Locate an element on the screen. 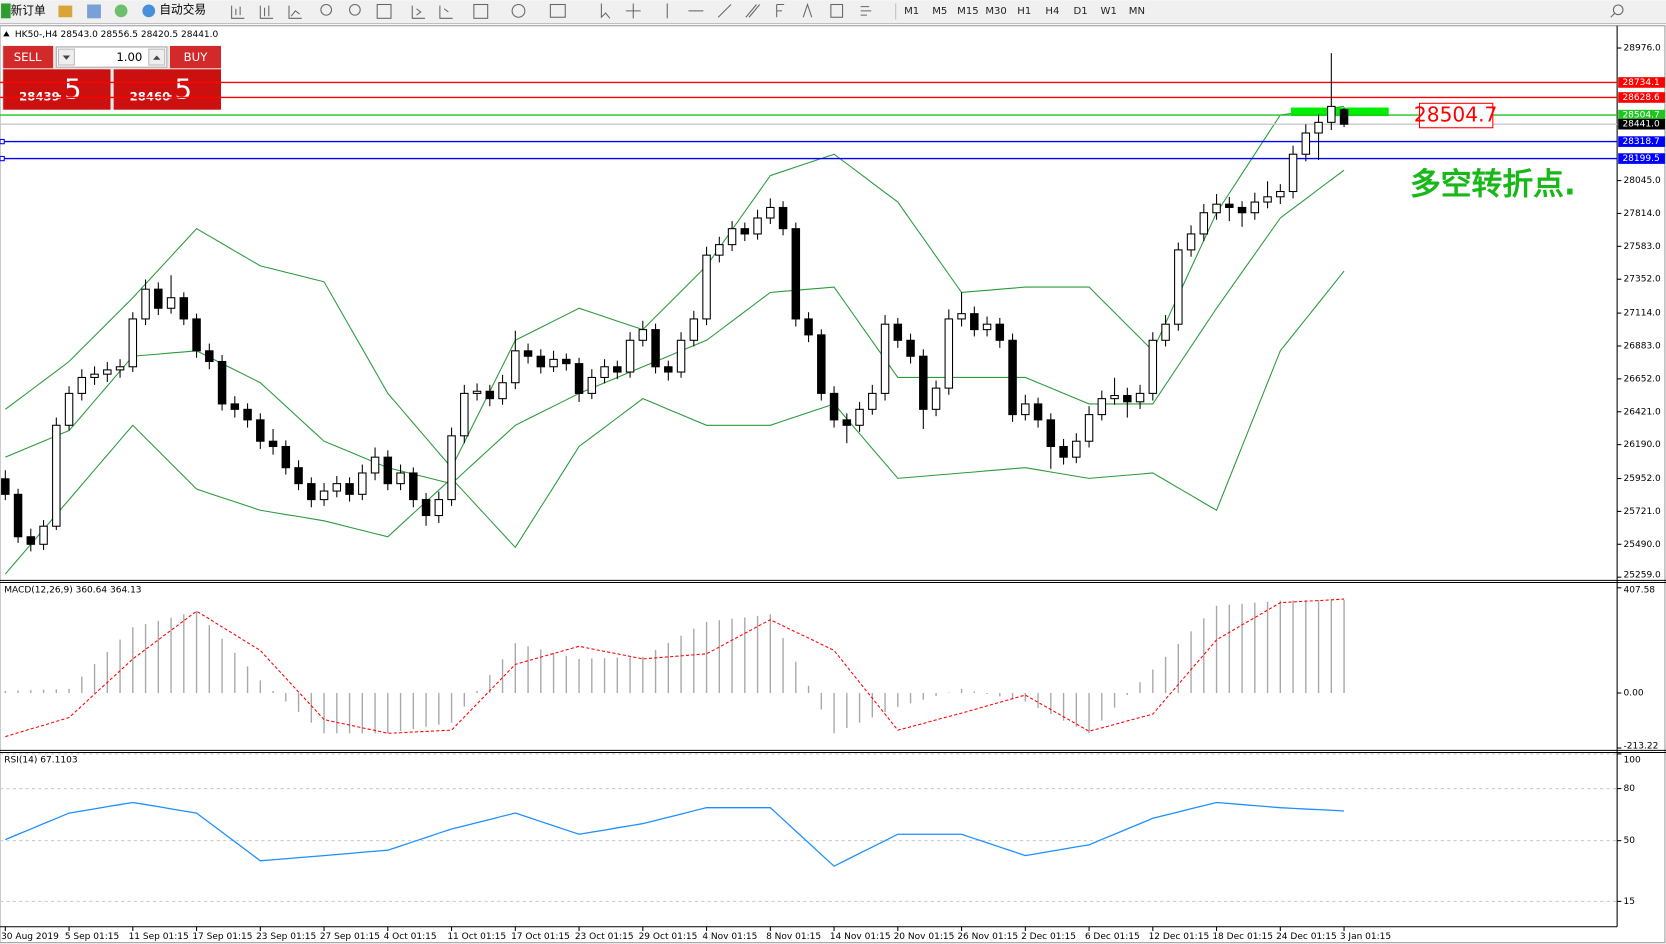 The height and width of the screenshot is (944, 1666). y-tick-label: 80 is located at coordinates (1630, 789).